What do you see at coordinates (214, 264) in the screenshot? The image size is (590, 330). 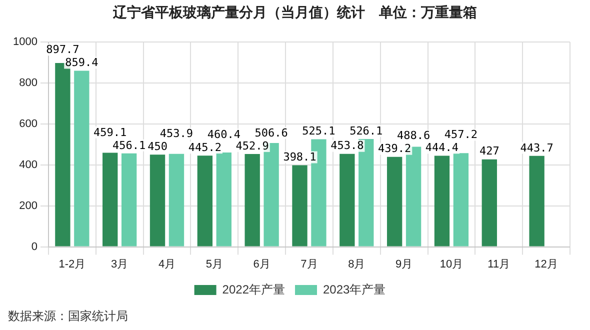 I see `x-tick-label: 5月` at bounding box center [214, 264].